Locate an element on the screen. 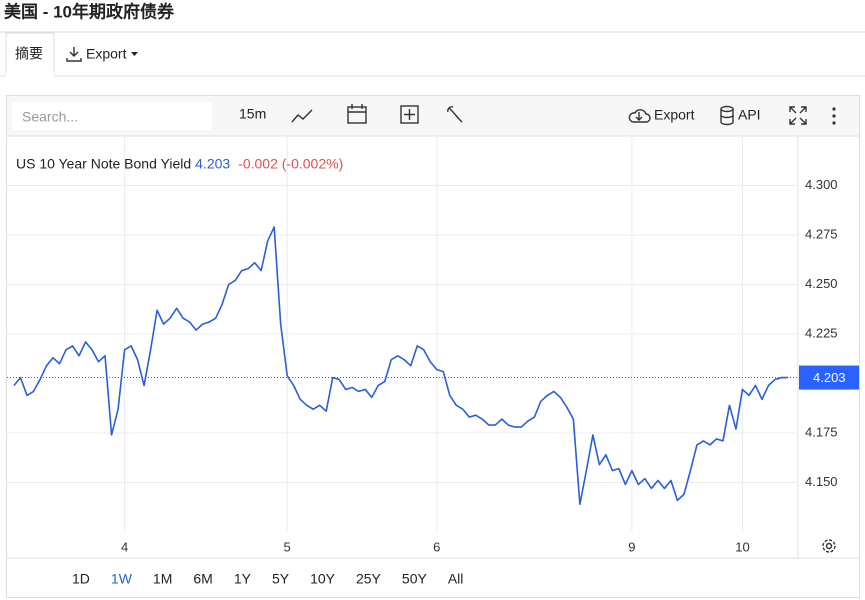  range-button: All is located at coordinates (456, 579).